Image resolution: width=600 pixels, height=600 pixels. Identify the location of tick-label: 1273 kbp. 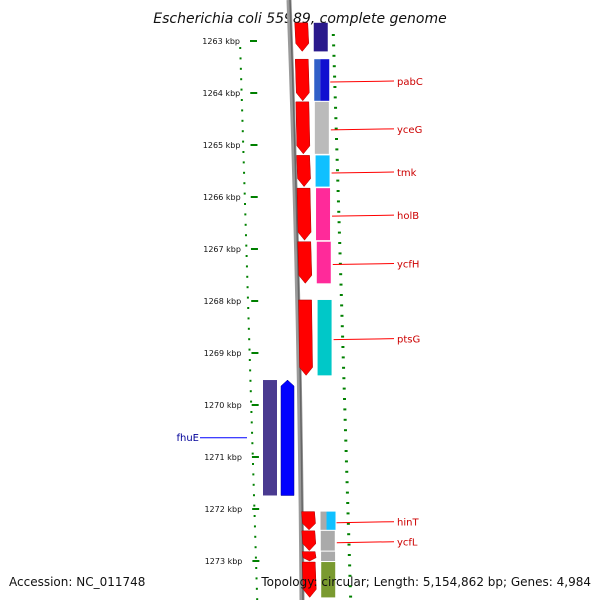
(224, 561).